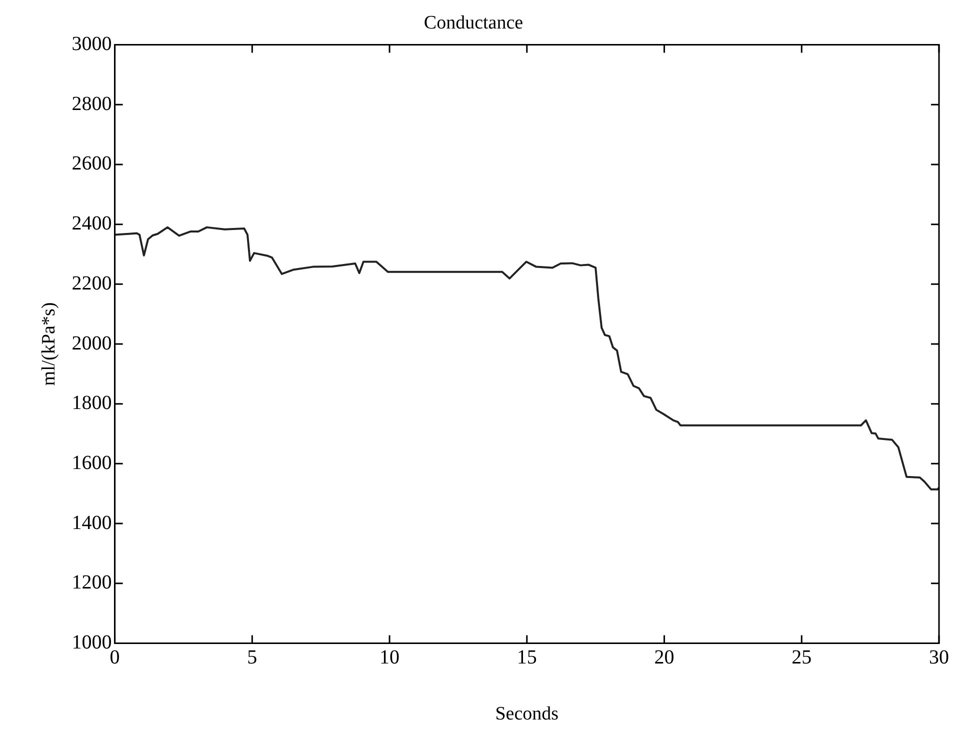 This screenshot has width=967, height=742. What do you see at coordinates (527, 714) in the screenshot?
I see `x-axis-title: Seconds` at bounding box center [527, 714].